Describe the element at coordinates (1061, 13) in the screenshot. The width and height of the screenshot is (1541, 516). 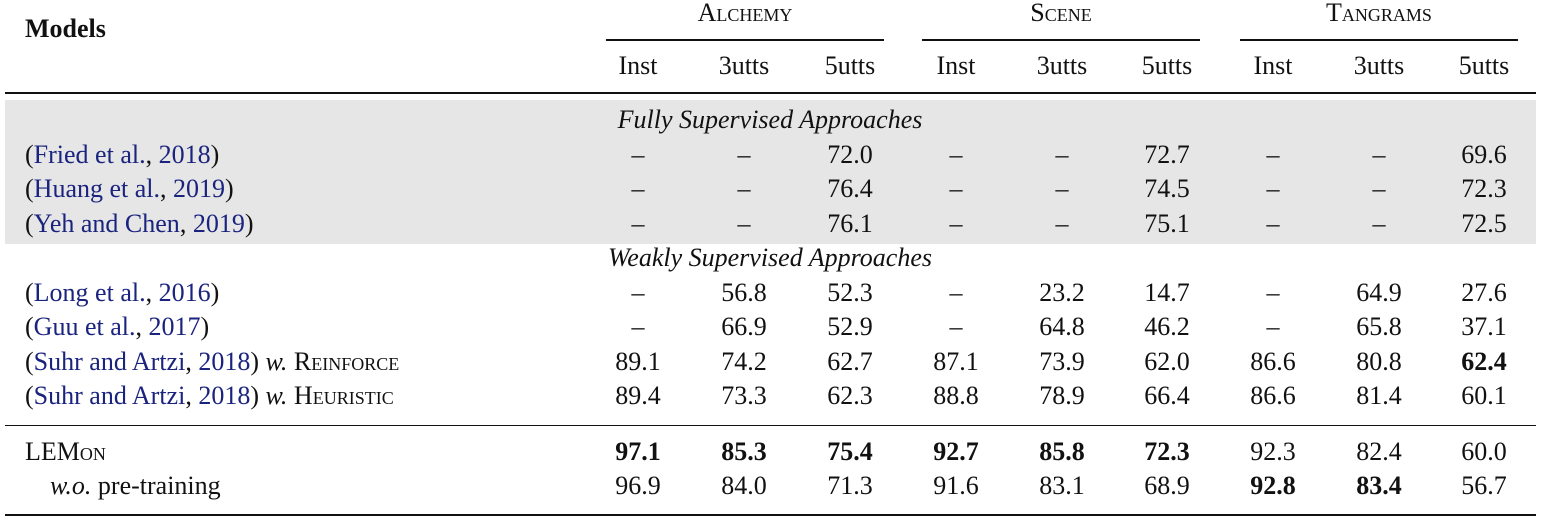
I see `group-header: Scene` at that location.